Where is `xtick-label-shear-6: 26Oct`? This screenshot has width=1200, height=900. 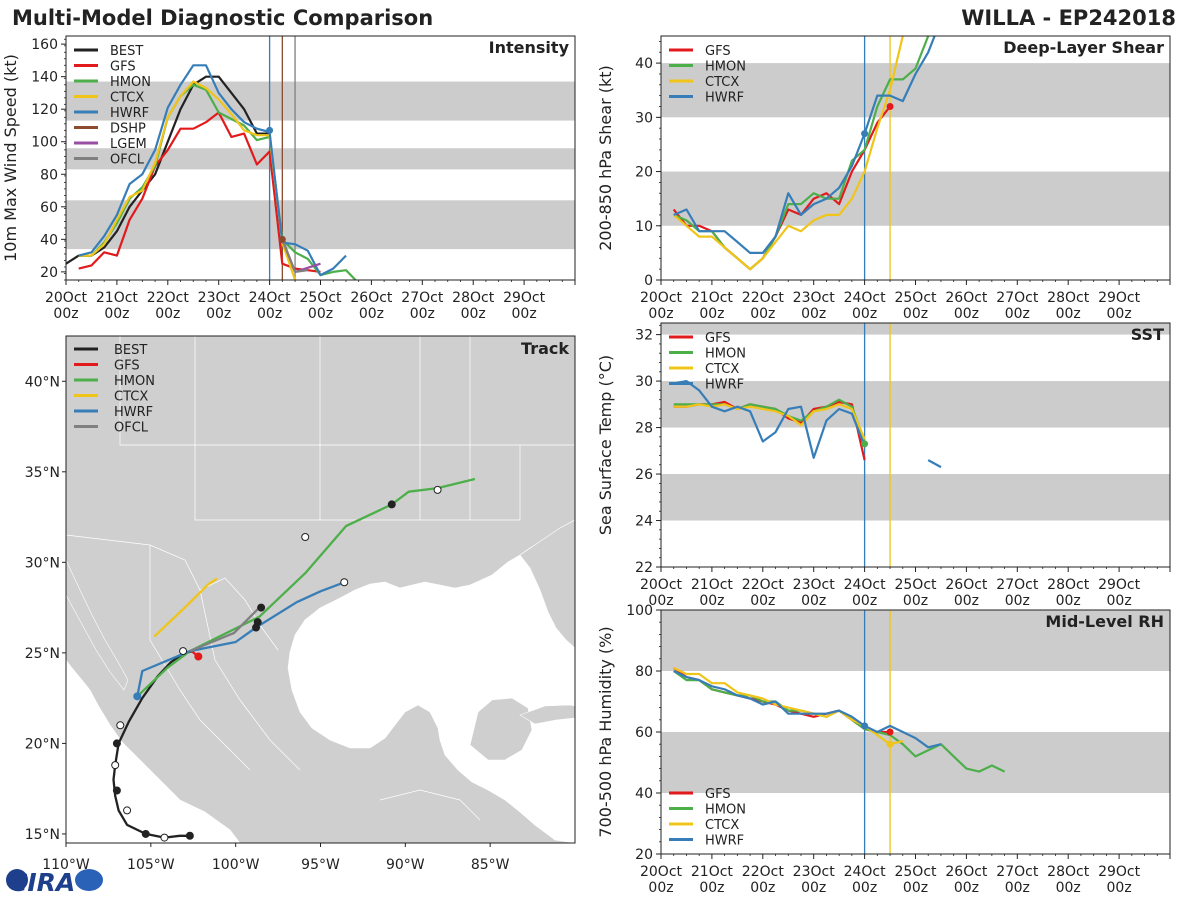 xtick-label-shear-6: 26Oct is located at coordinates (966, 298).